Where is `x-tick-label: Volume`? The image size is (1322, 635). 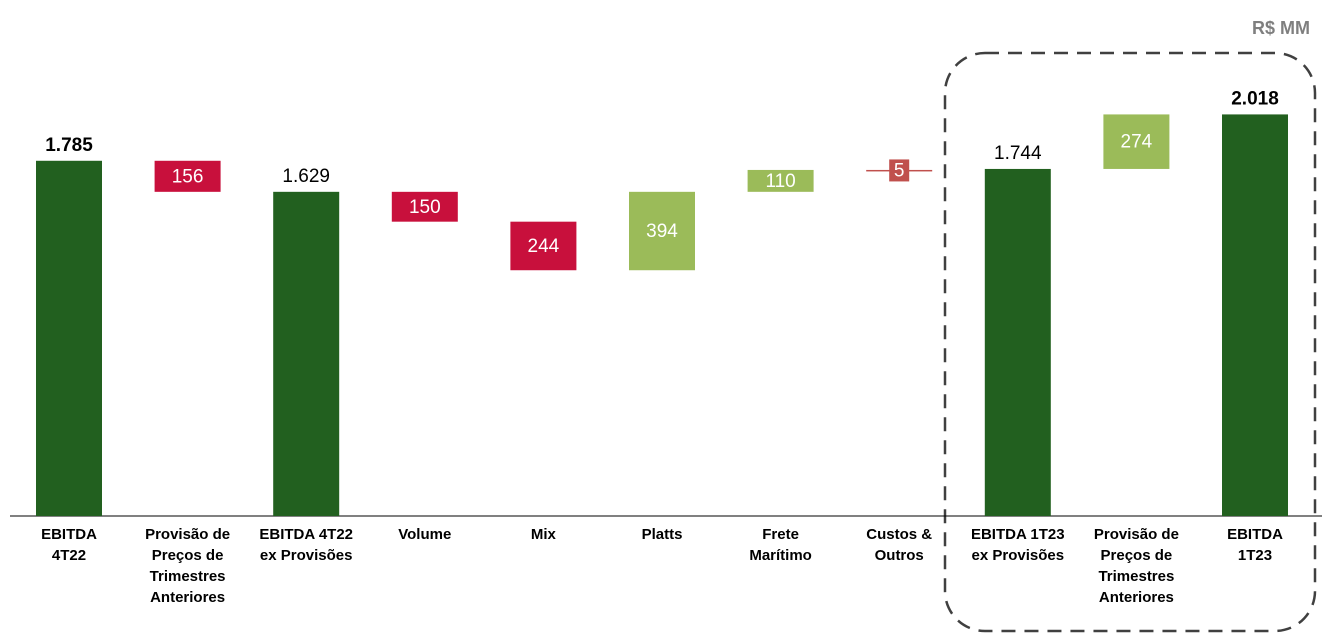 x-tick-label: Volume is located at coordinates (424, 534).